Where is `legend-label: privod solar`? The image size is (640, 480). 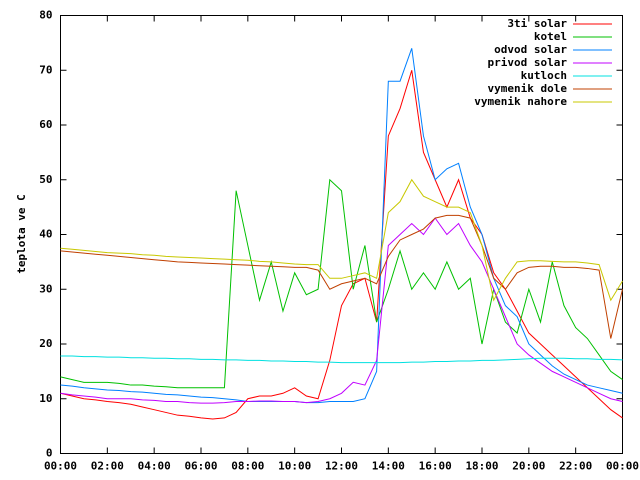
legend-label: privod solar is located at coordinates (528, 62).